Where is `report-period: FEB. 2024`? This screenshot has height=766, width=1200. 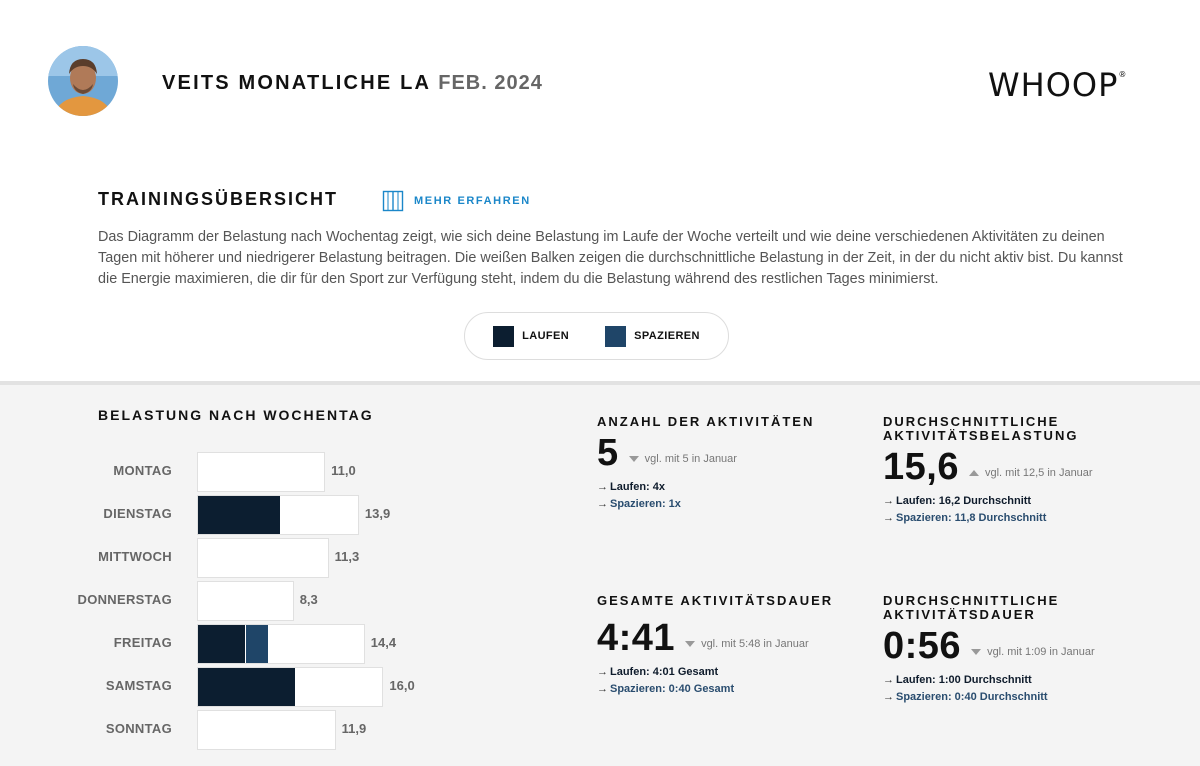
report-period: FEB. 2024 is located at coordinates (490, 83).